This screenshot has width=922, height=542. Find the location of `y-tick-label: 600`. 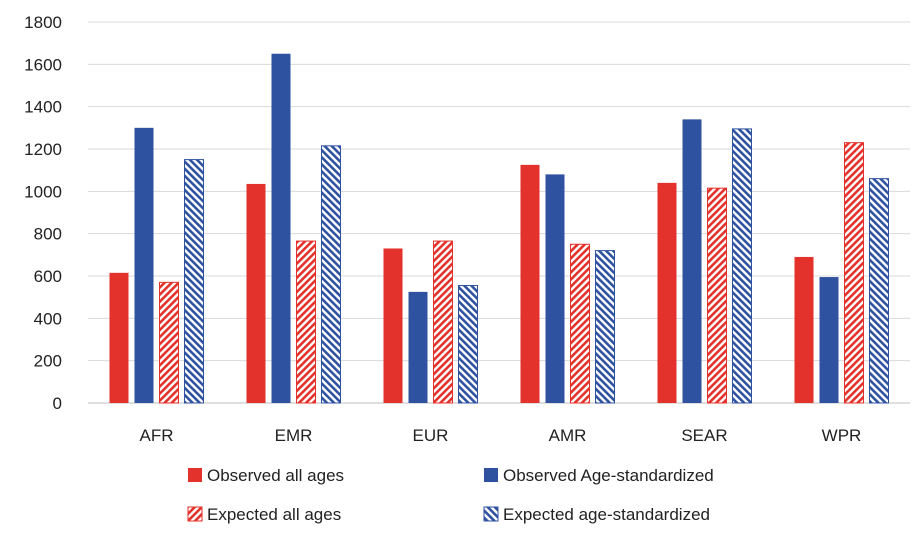

y-tick-label: 600 is located at coordinates (48, 276).